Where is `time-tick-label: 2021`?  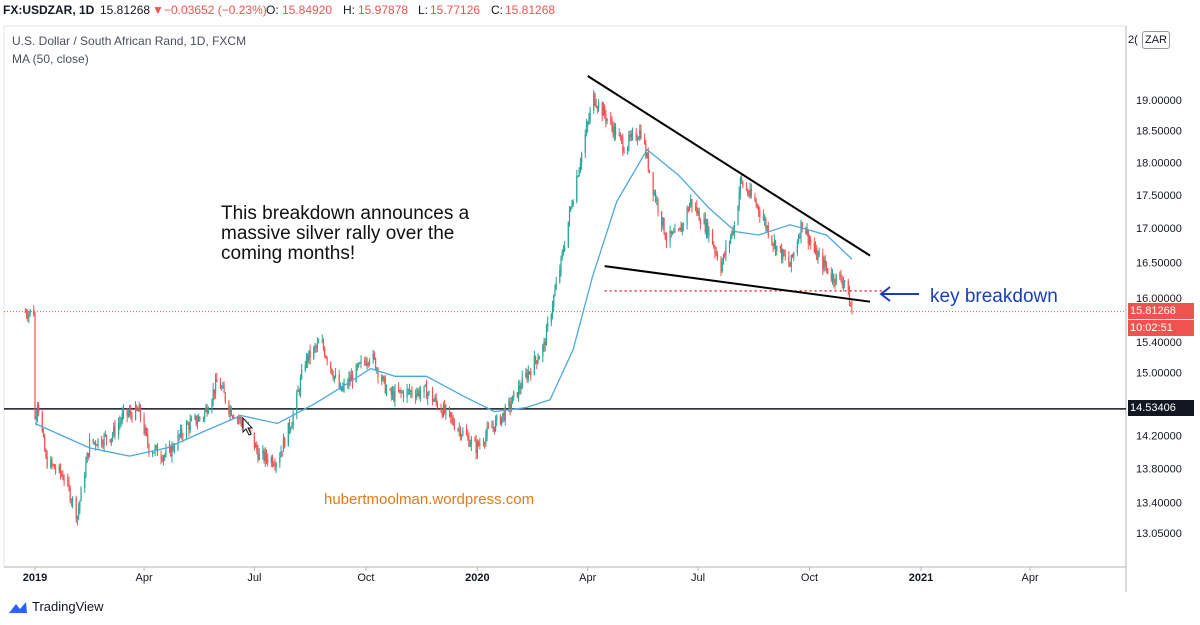
time-tick-label: 2021 is located at coordinates (921, 578).